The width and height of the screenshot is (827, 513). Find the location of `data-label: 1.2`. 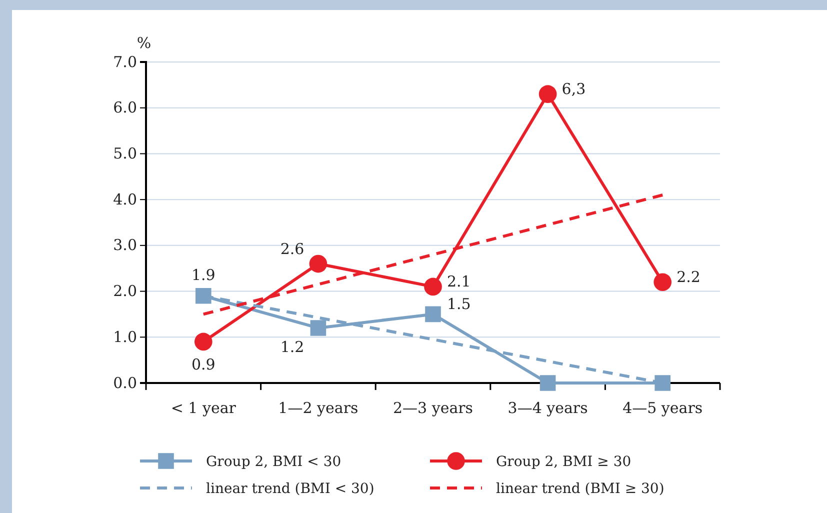

data-label: 1.2 is located at coordinates (292, 347).